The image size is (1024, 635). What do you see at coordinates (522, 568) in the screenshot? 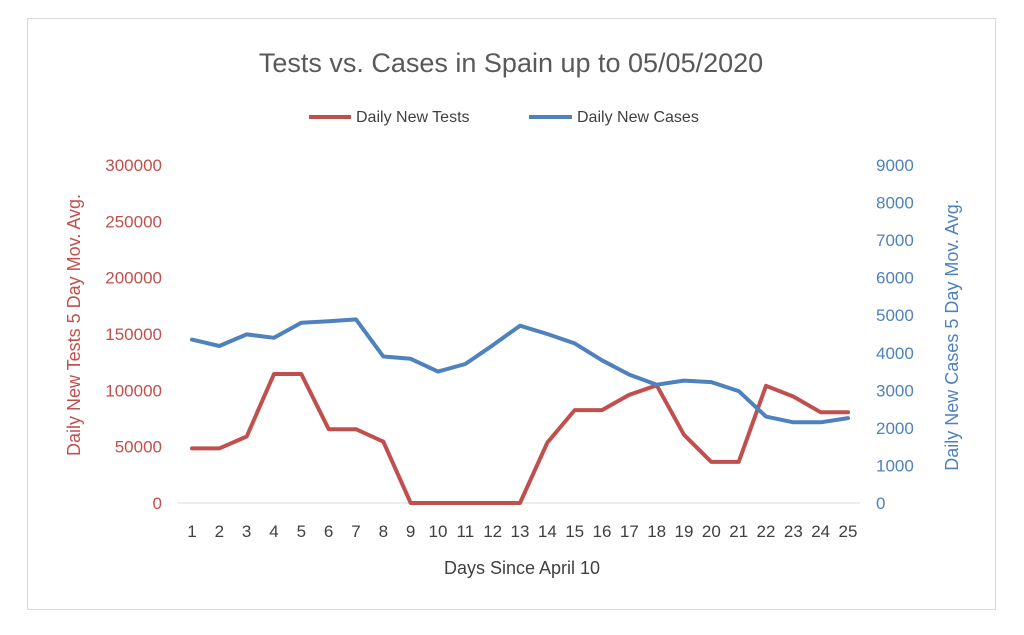
I see `x-axis-title: Days Since April 10` at bounding box center [522, 568].